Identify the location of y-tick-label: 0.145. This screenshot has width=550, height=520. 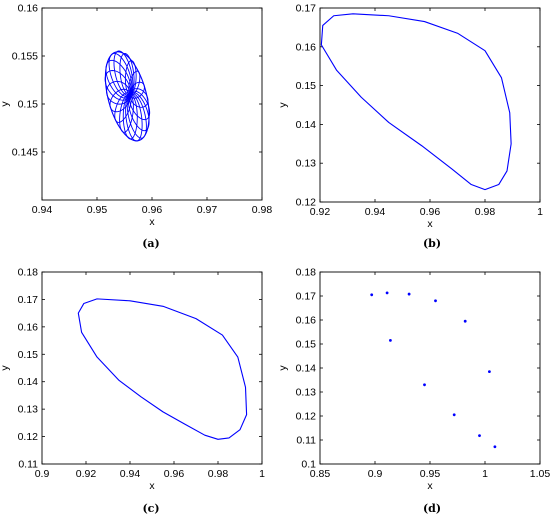
(25, 153).